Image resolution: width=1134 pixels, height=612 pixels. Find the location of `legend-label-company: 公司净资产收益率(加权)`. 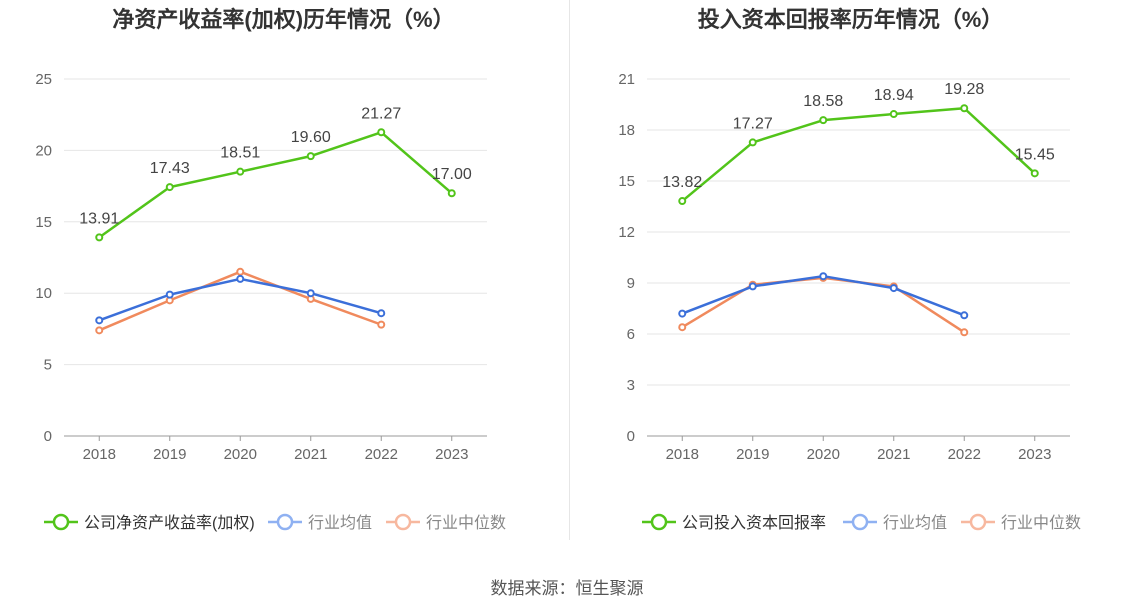

legend-label-company: 公司净资产收益率(加权) is located at coordinates (169, 523).